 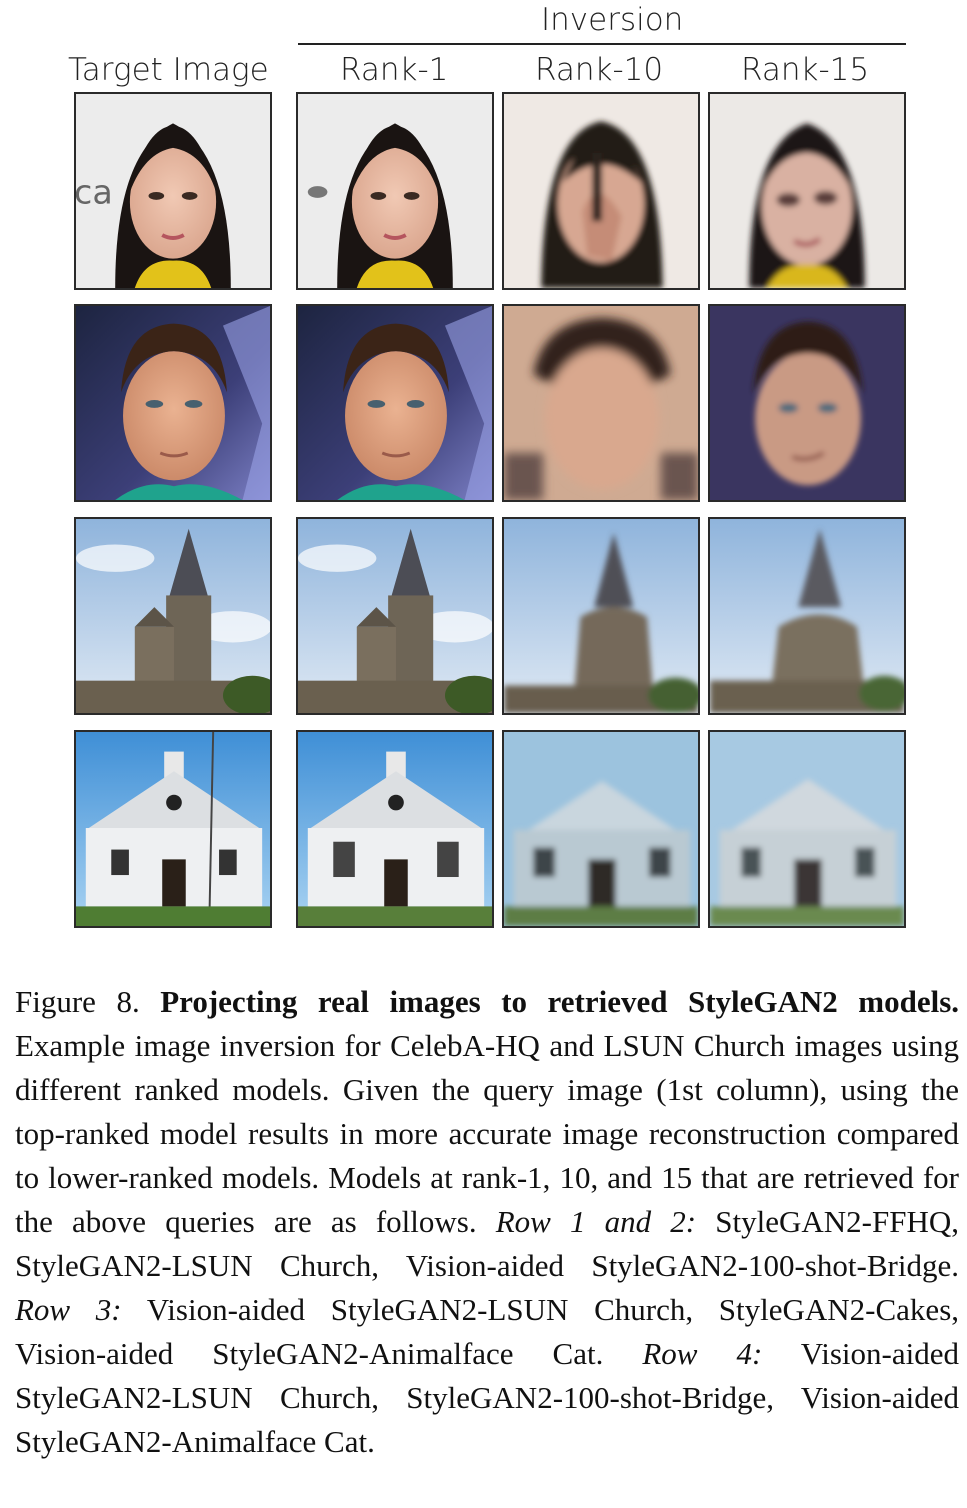 I want to click on column-header-target: Target Image, so click(x=168, y=70).